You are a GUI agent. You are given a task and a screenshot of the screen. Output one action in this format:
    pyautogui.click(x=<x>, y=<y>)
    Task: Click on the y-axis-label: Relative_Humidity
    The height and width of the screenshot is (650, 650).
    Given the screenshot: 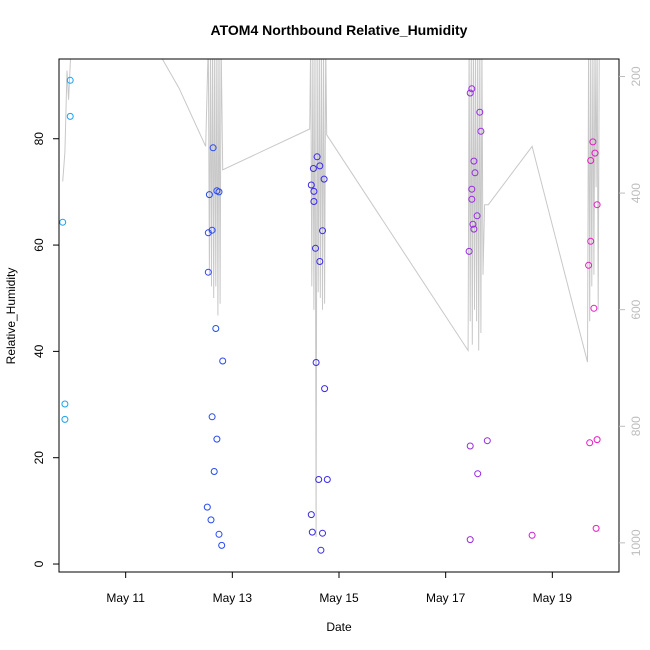 What is the action you would take?
    pyautogui.click(x=11, y=316)
    